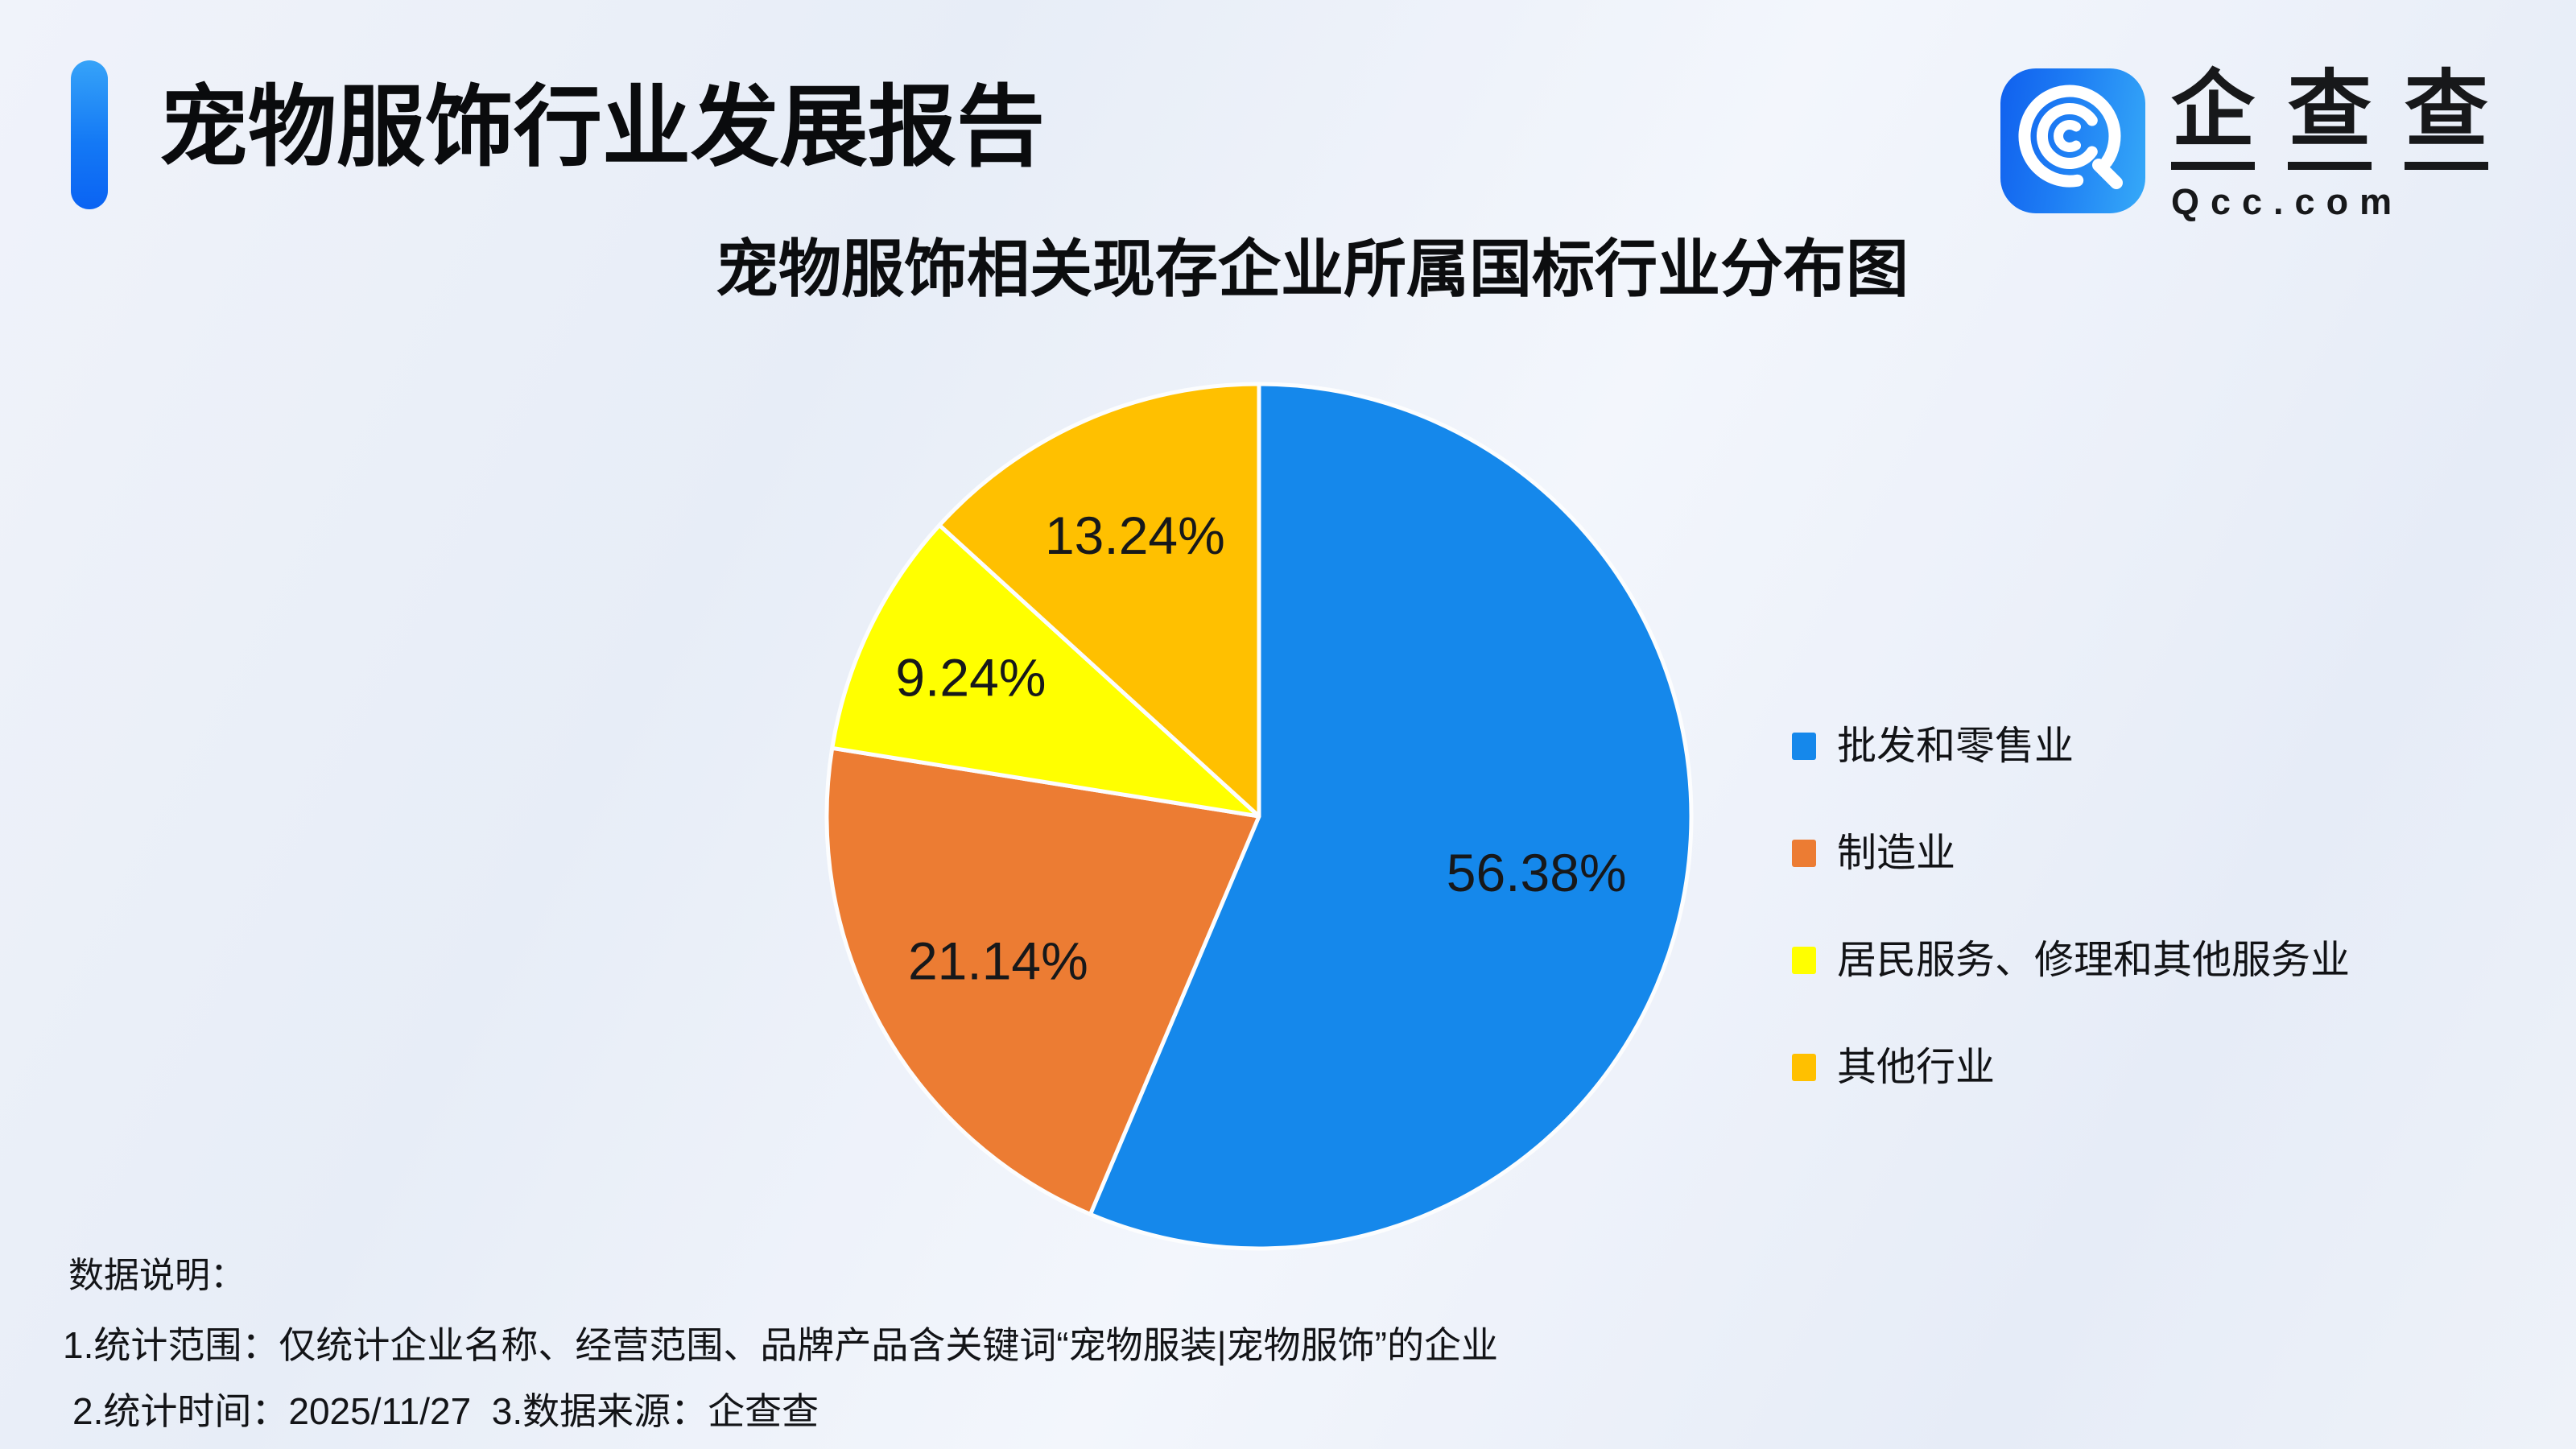  I want to click on page-title: 宠物服饰行业发展报告, so click(602, 127).